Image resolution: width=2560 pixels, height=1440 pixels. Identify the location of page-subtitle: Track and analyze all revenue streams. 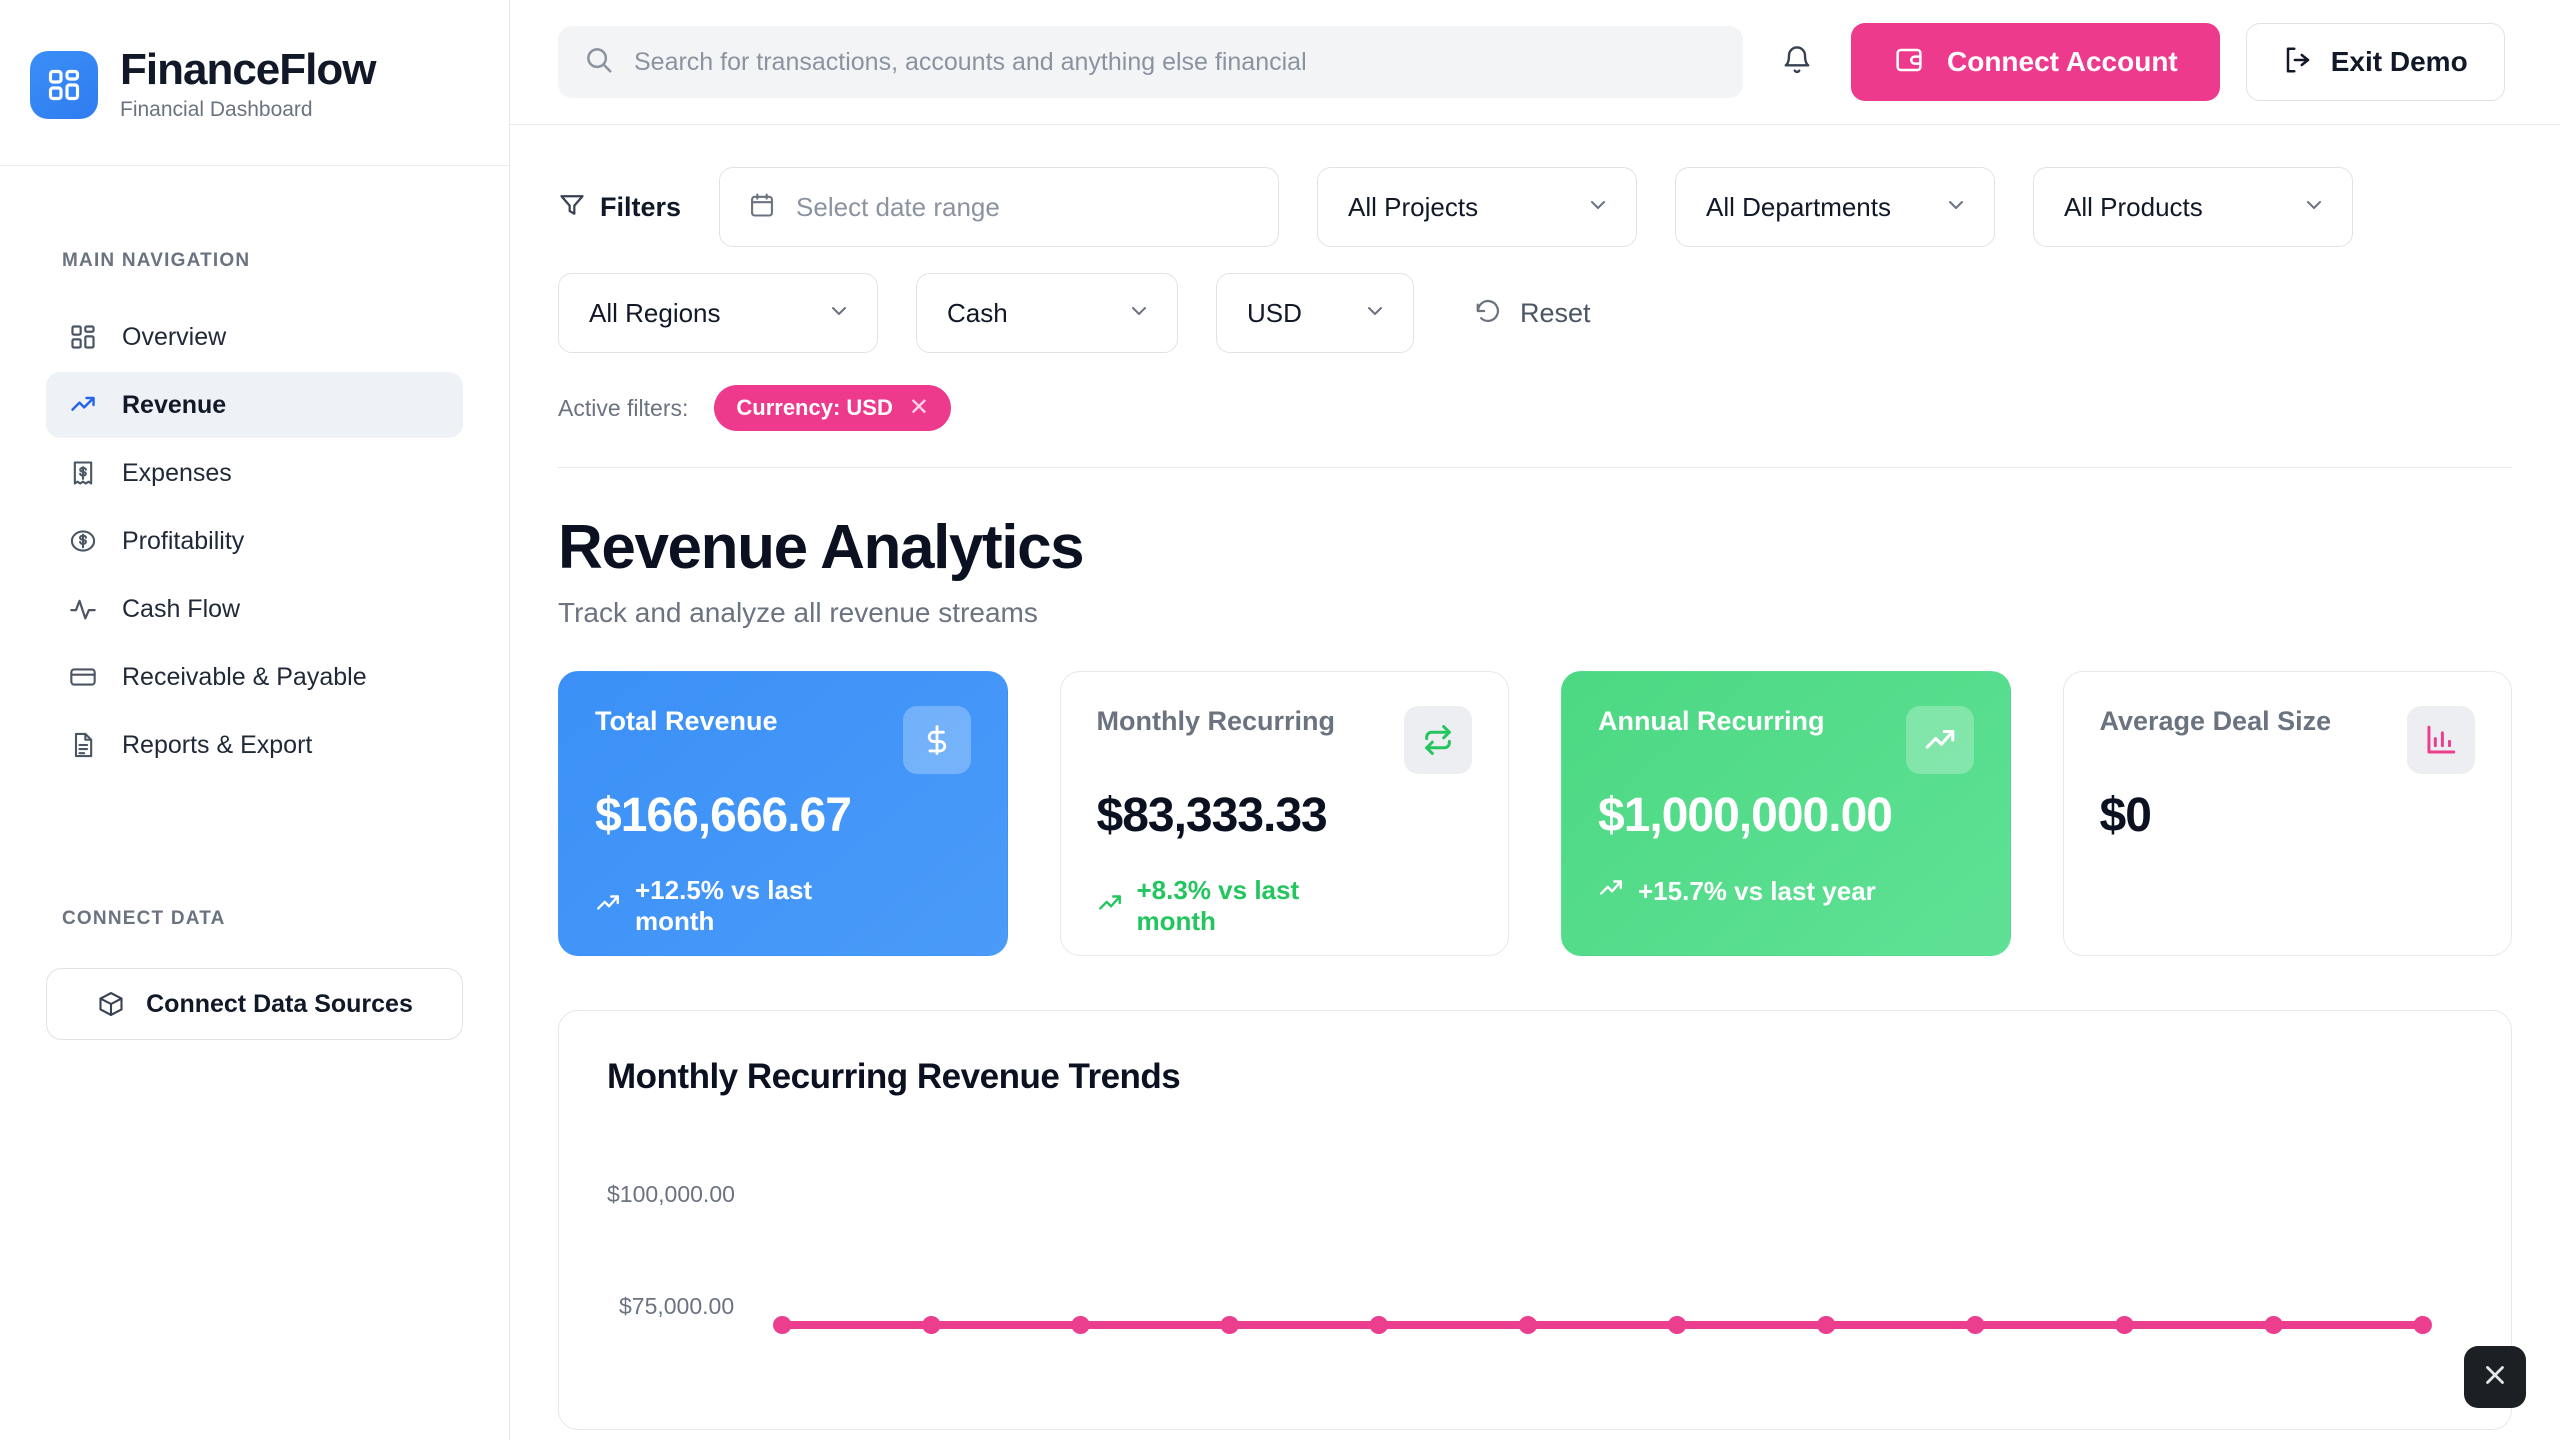
(798, 612).